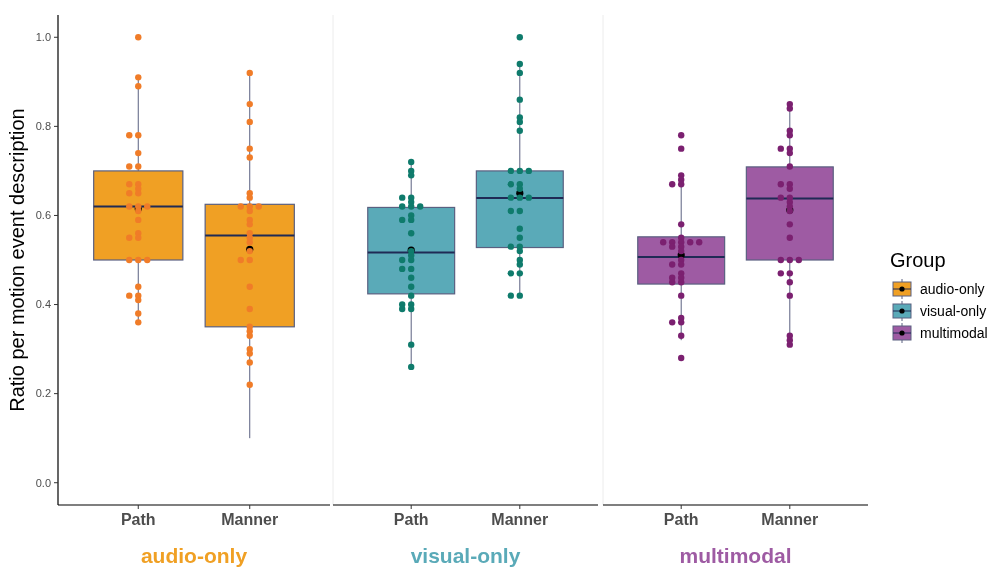 The width and height of the screenshot is (1008, 569). Describe the element at coordinates (43, 304) in the screenshot. I see `y-tick-label: 0.4` at that location.